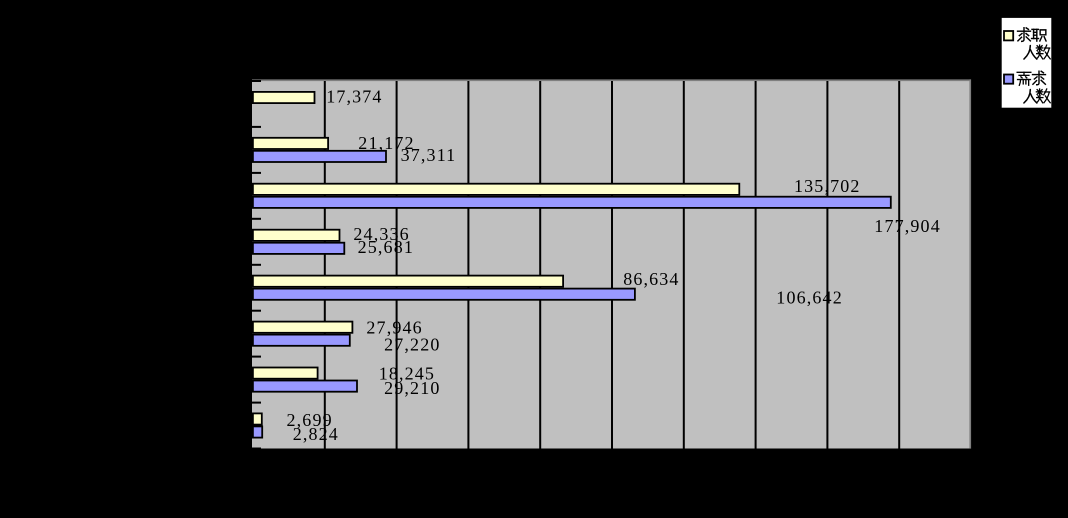 Image resolution: width=1068 pixels, height=518 pixels. Describe the element at coordinates (827, 186) in the screenshot. I see `svg-text: 135,702` at that location.